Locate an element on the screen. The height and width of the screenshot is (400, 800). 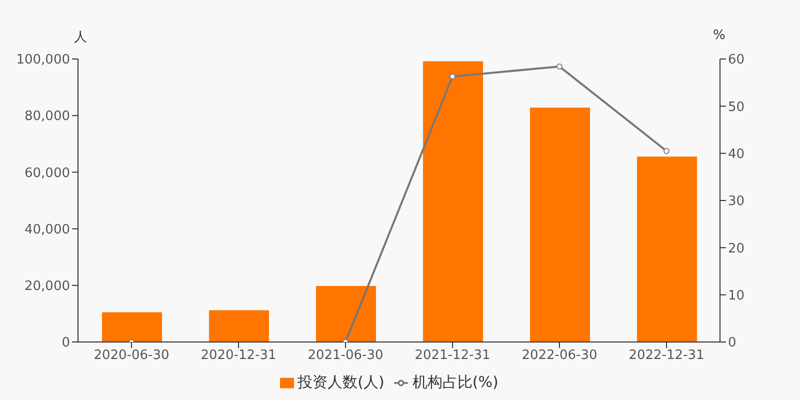
y2-tick-label: 30 is located at coordinates (736, 202).